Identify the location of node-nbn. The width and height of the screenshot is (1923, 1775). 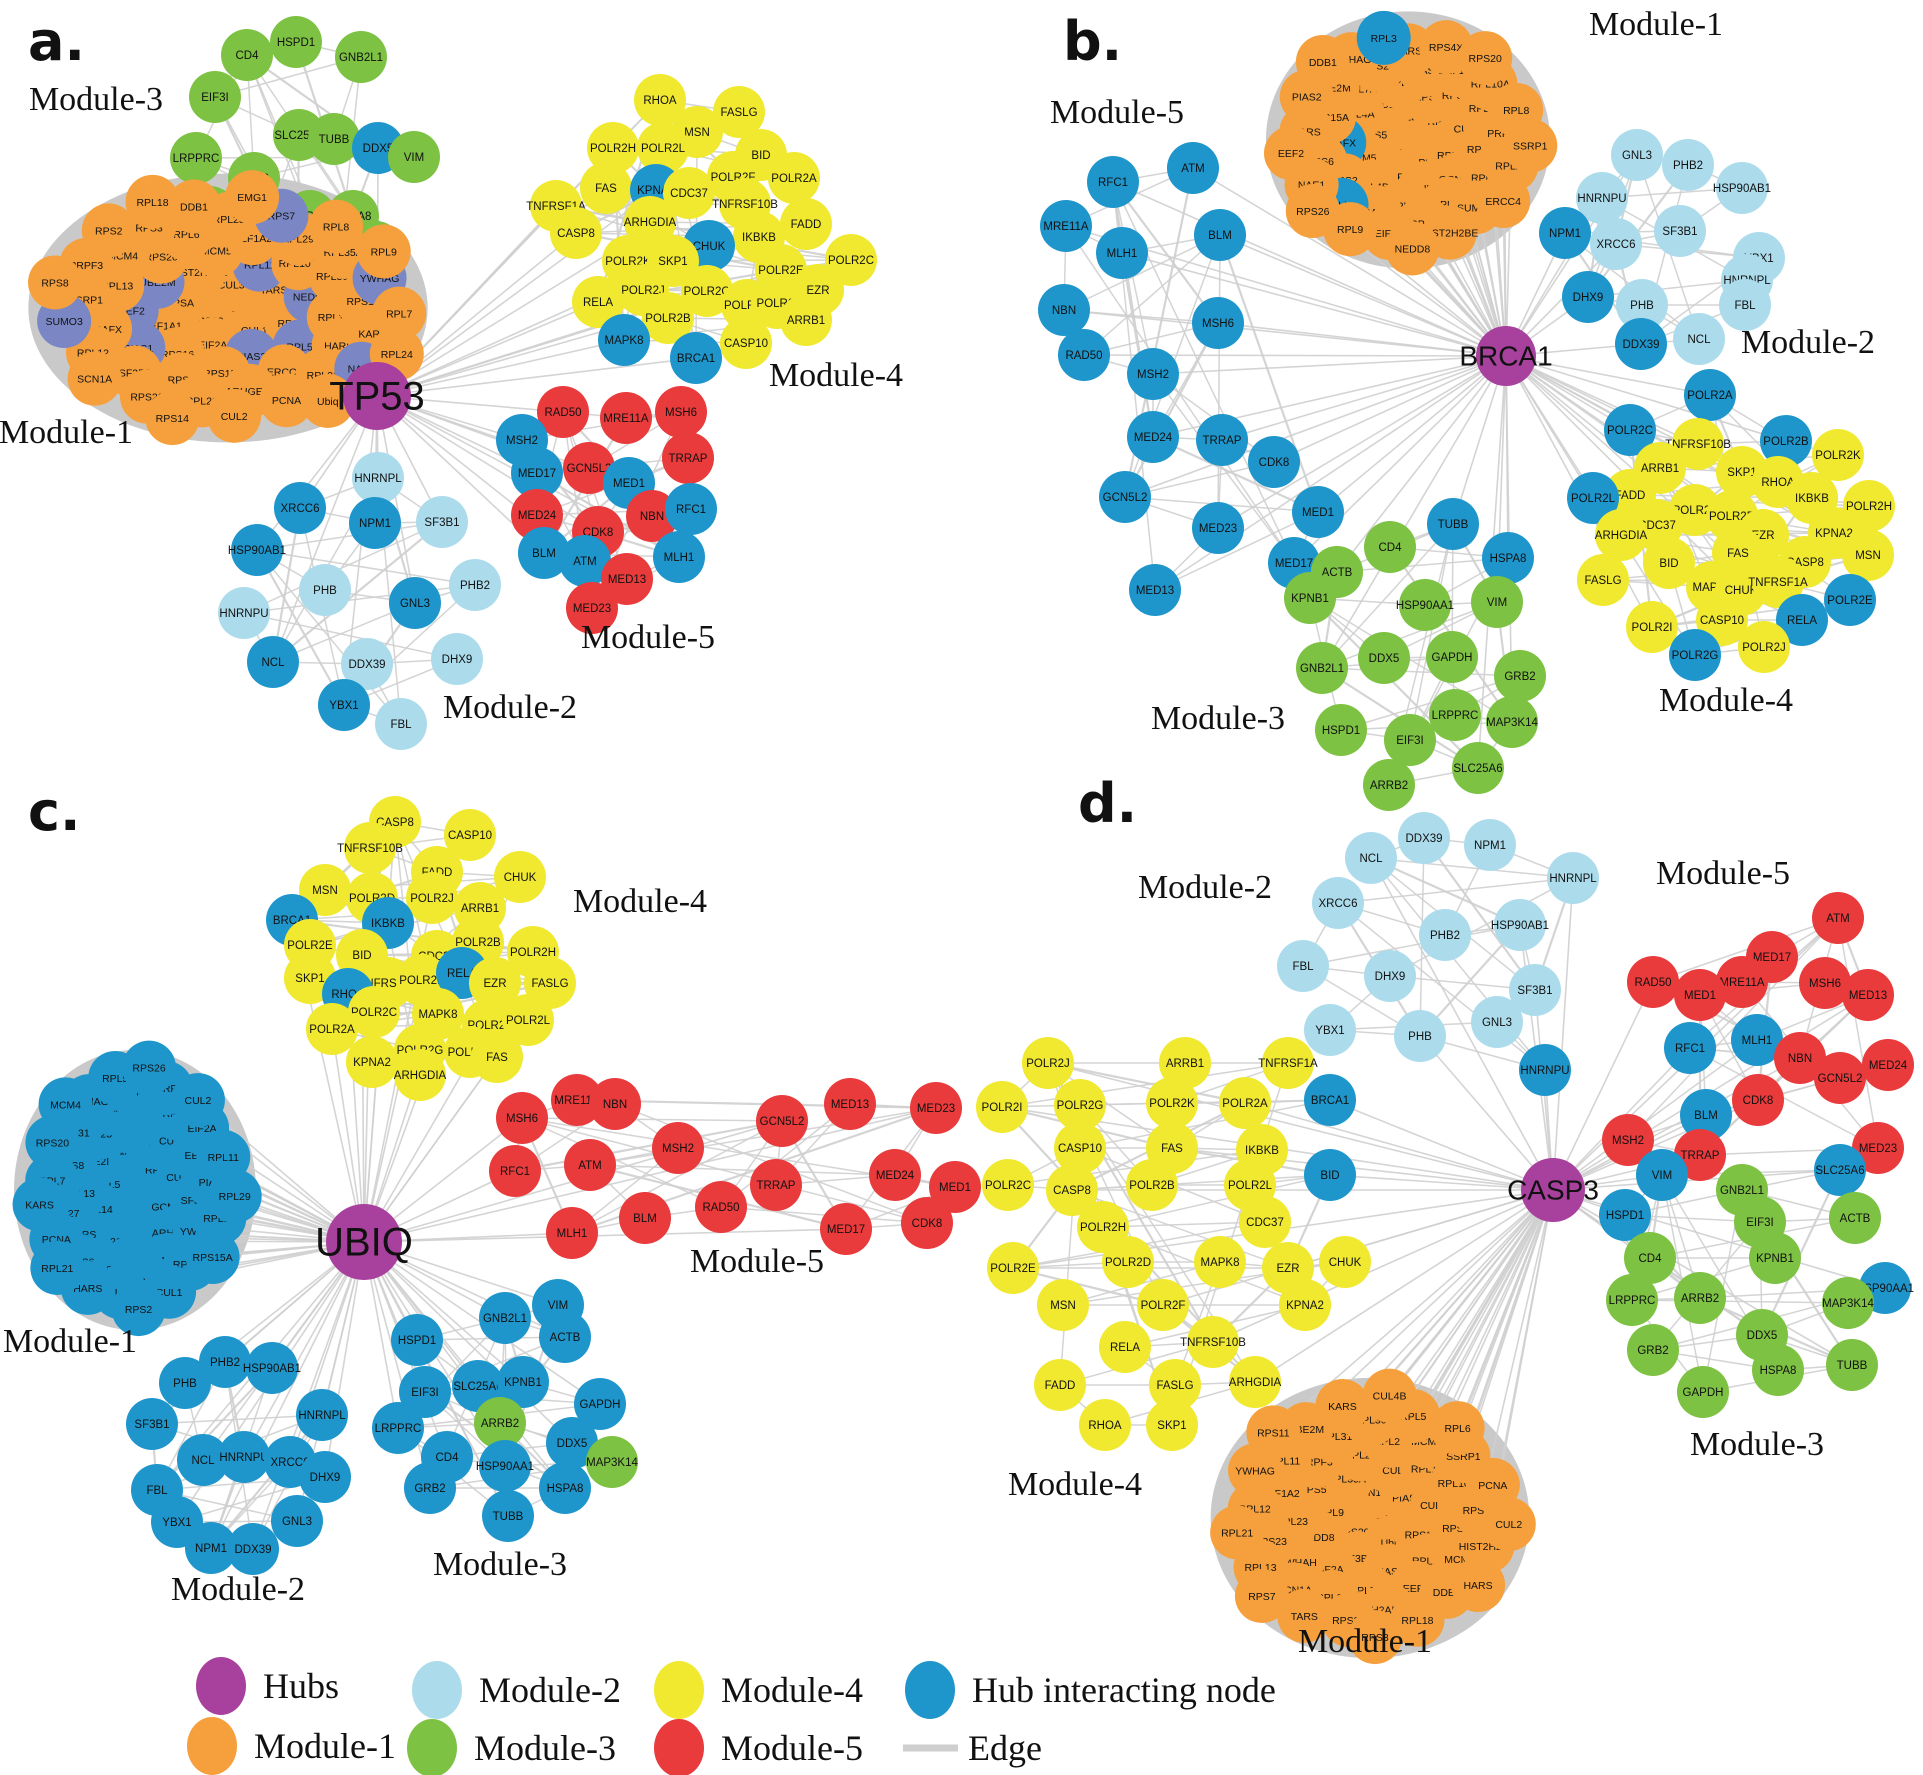
(615, 1104).